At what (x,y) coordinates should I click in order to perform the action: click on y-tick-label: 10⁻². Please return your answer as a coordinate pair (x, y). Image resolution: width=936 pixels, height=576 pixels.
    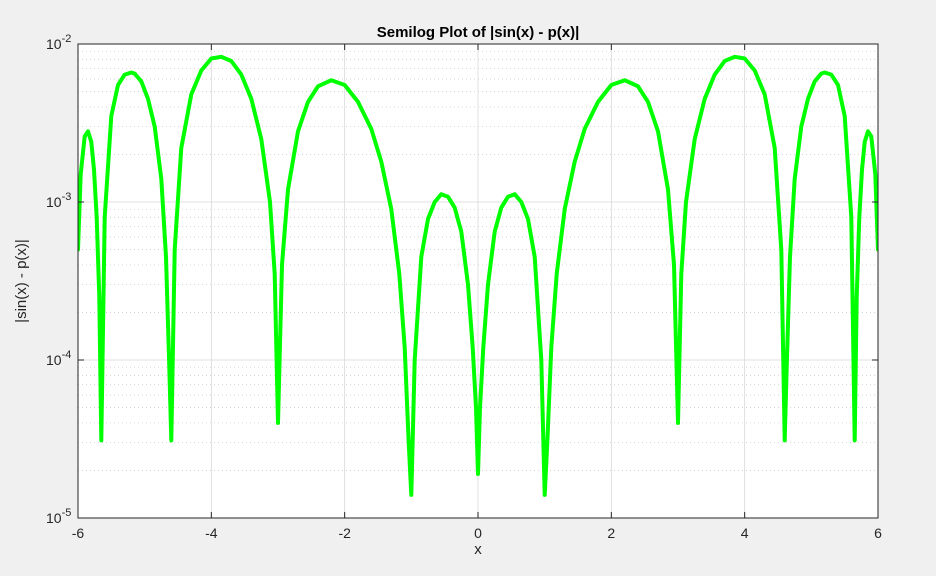
    Looking at the image, I should click on (58, 42).